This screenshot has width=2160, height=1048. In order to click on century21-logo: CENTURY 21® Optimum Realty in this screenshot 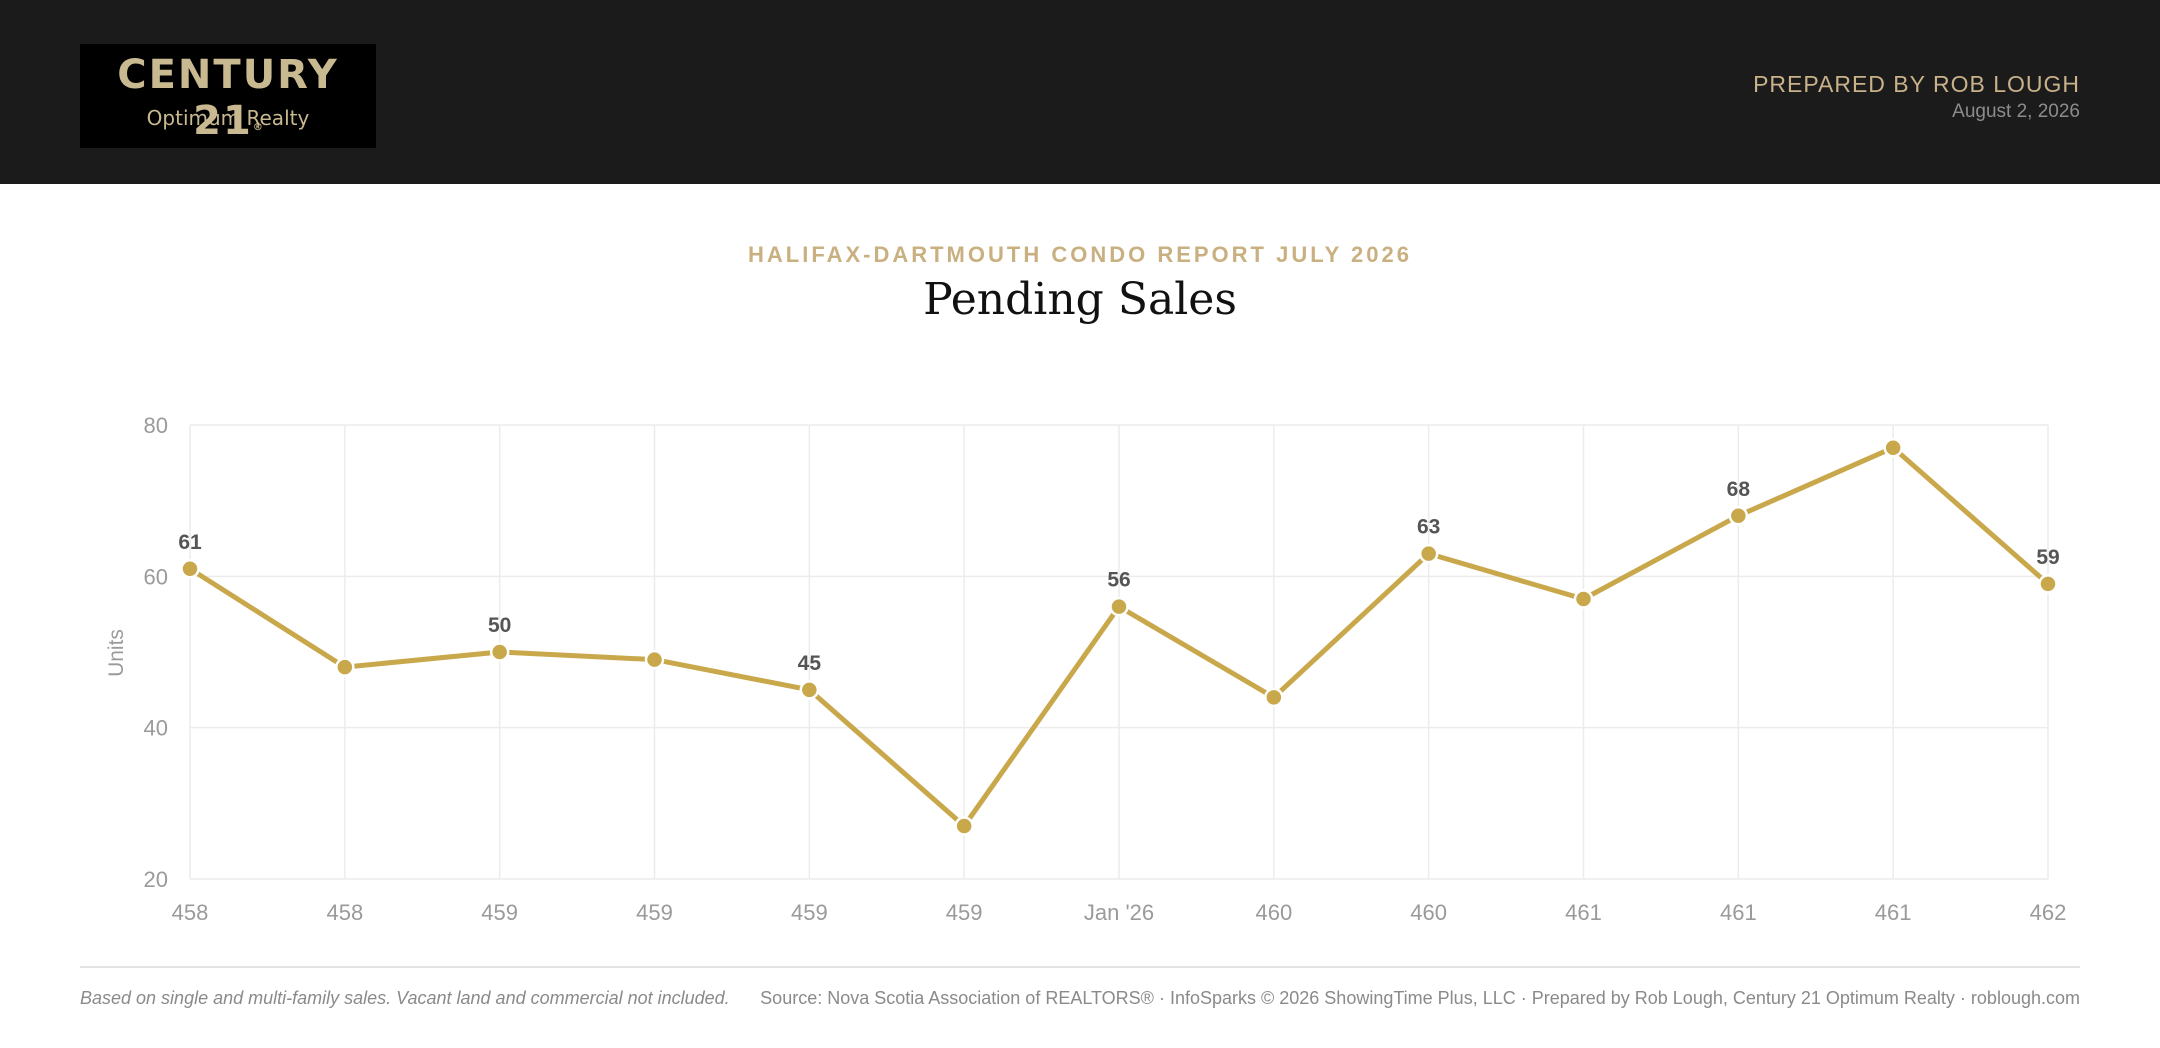, I will do `click(228, 96)`.